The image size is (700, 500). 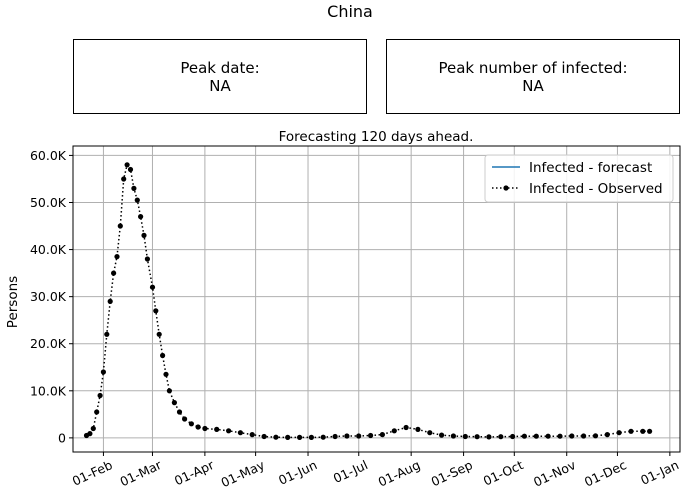 What do you see at coordinates (92, 473) in the screenshot?
I see `x-tick-label: 01-Feb` at bounding box center [92, 473].